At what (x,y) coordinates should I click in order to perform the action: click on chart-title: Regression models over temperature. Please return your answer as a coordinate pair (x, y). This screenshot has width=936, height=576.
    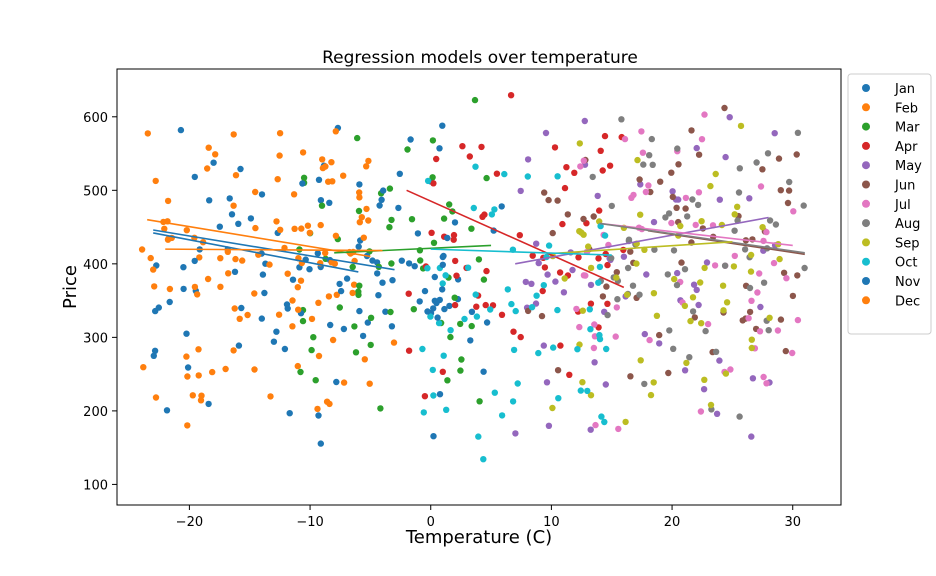
    Looking at the image, I should click on (480, 58).